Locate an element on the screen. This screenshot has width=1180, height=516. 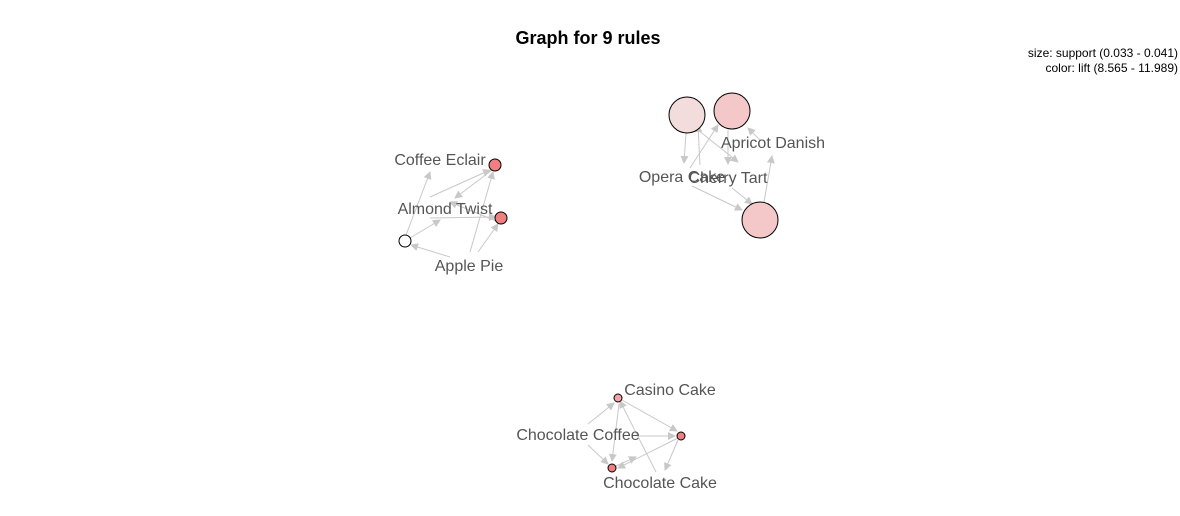
item-label-almond-twist: Almond Twist is located at coordinates (445, 209).